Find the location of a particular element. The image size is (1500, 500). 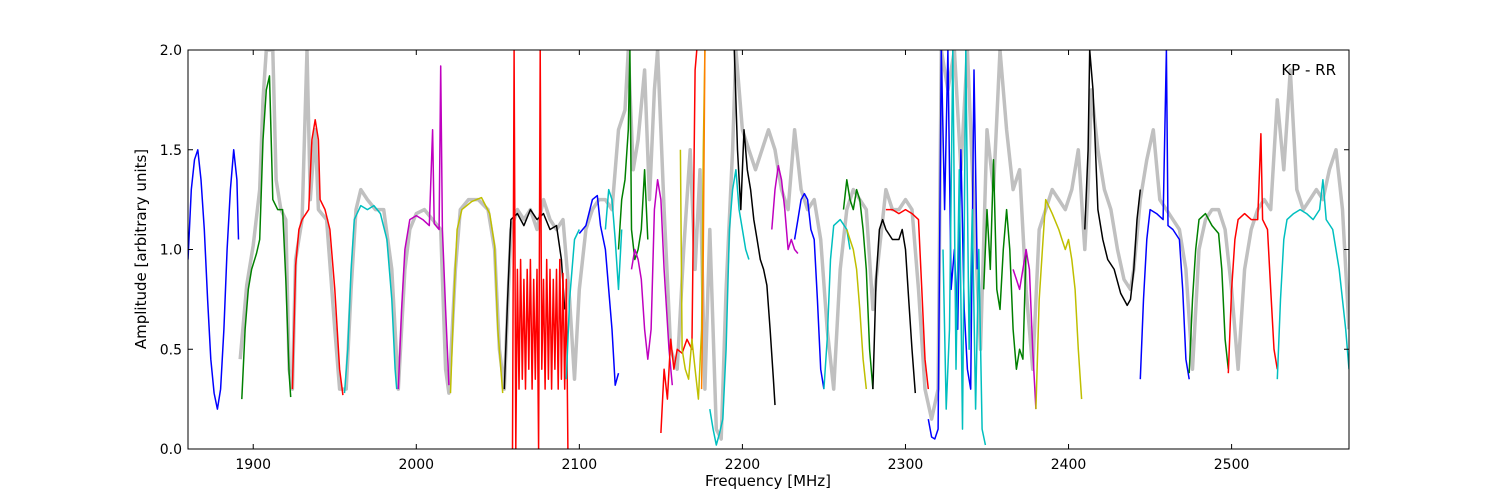

x-tick-label: 1900 is located at coordinates (253, 465).